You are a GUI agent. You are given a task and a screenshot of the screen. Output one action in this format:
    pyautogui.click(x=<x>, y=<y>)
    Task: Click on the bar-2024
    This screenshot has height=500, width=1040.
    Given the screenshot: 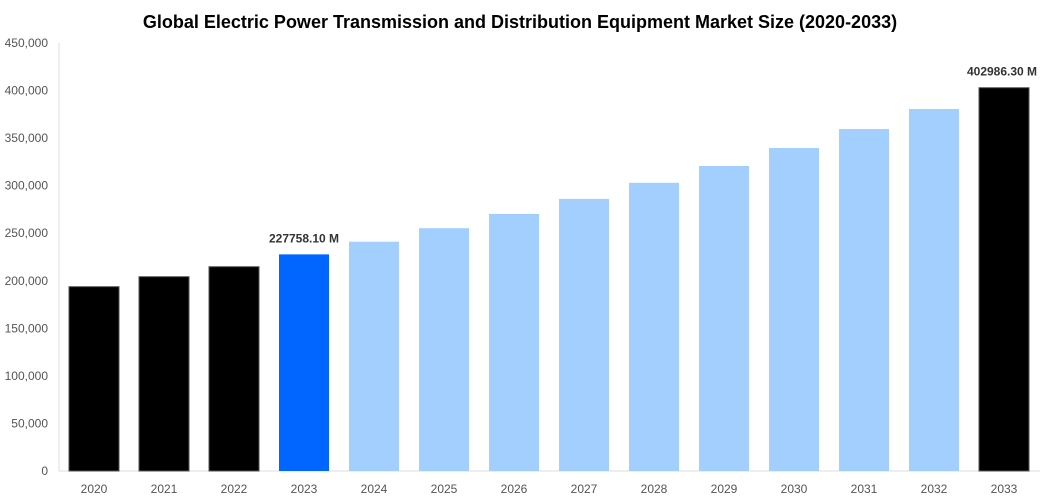 What is the action you would take?
    pyautogui.click(x=374, y=356)
    